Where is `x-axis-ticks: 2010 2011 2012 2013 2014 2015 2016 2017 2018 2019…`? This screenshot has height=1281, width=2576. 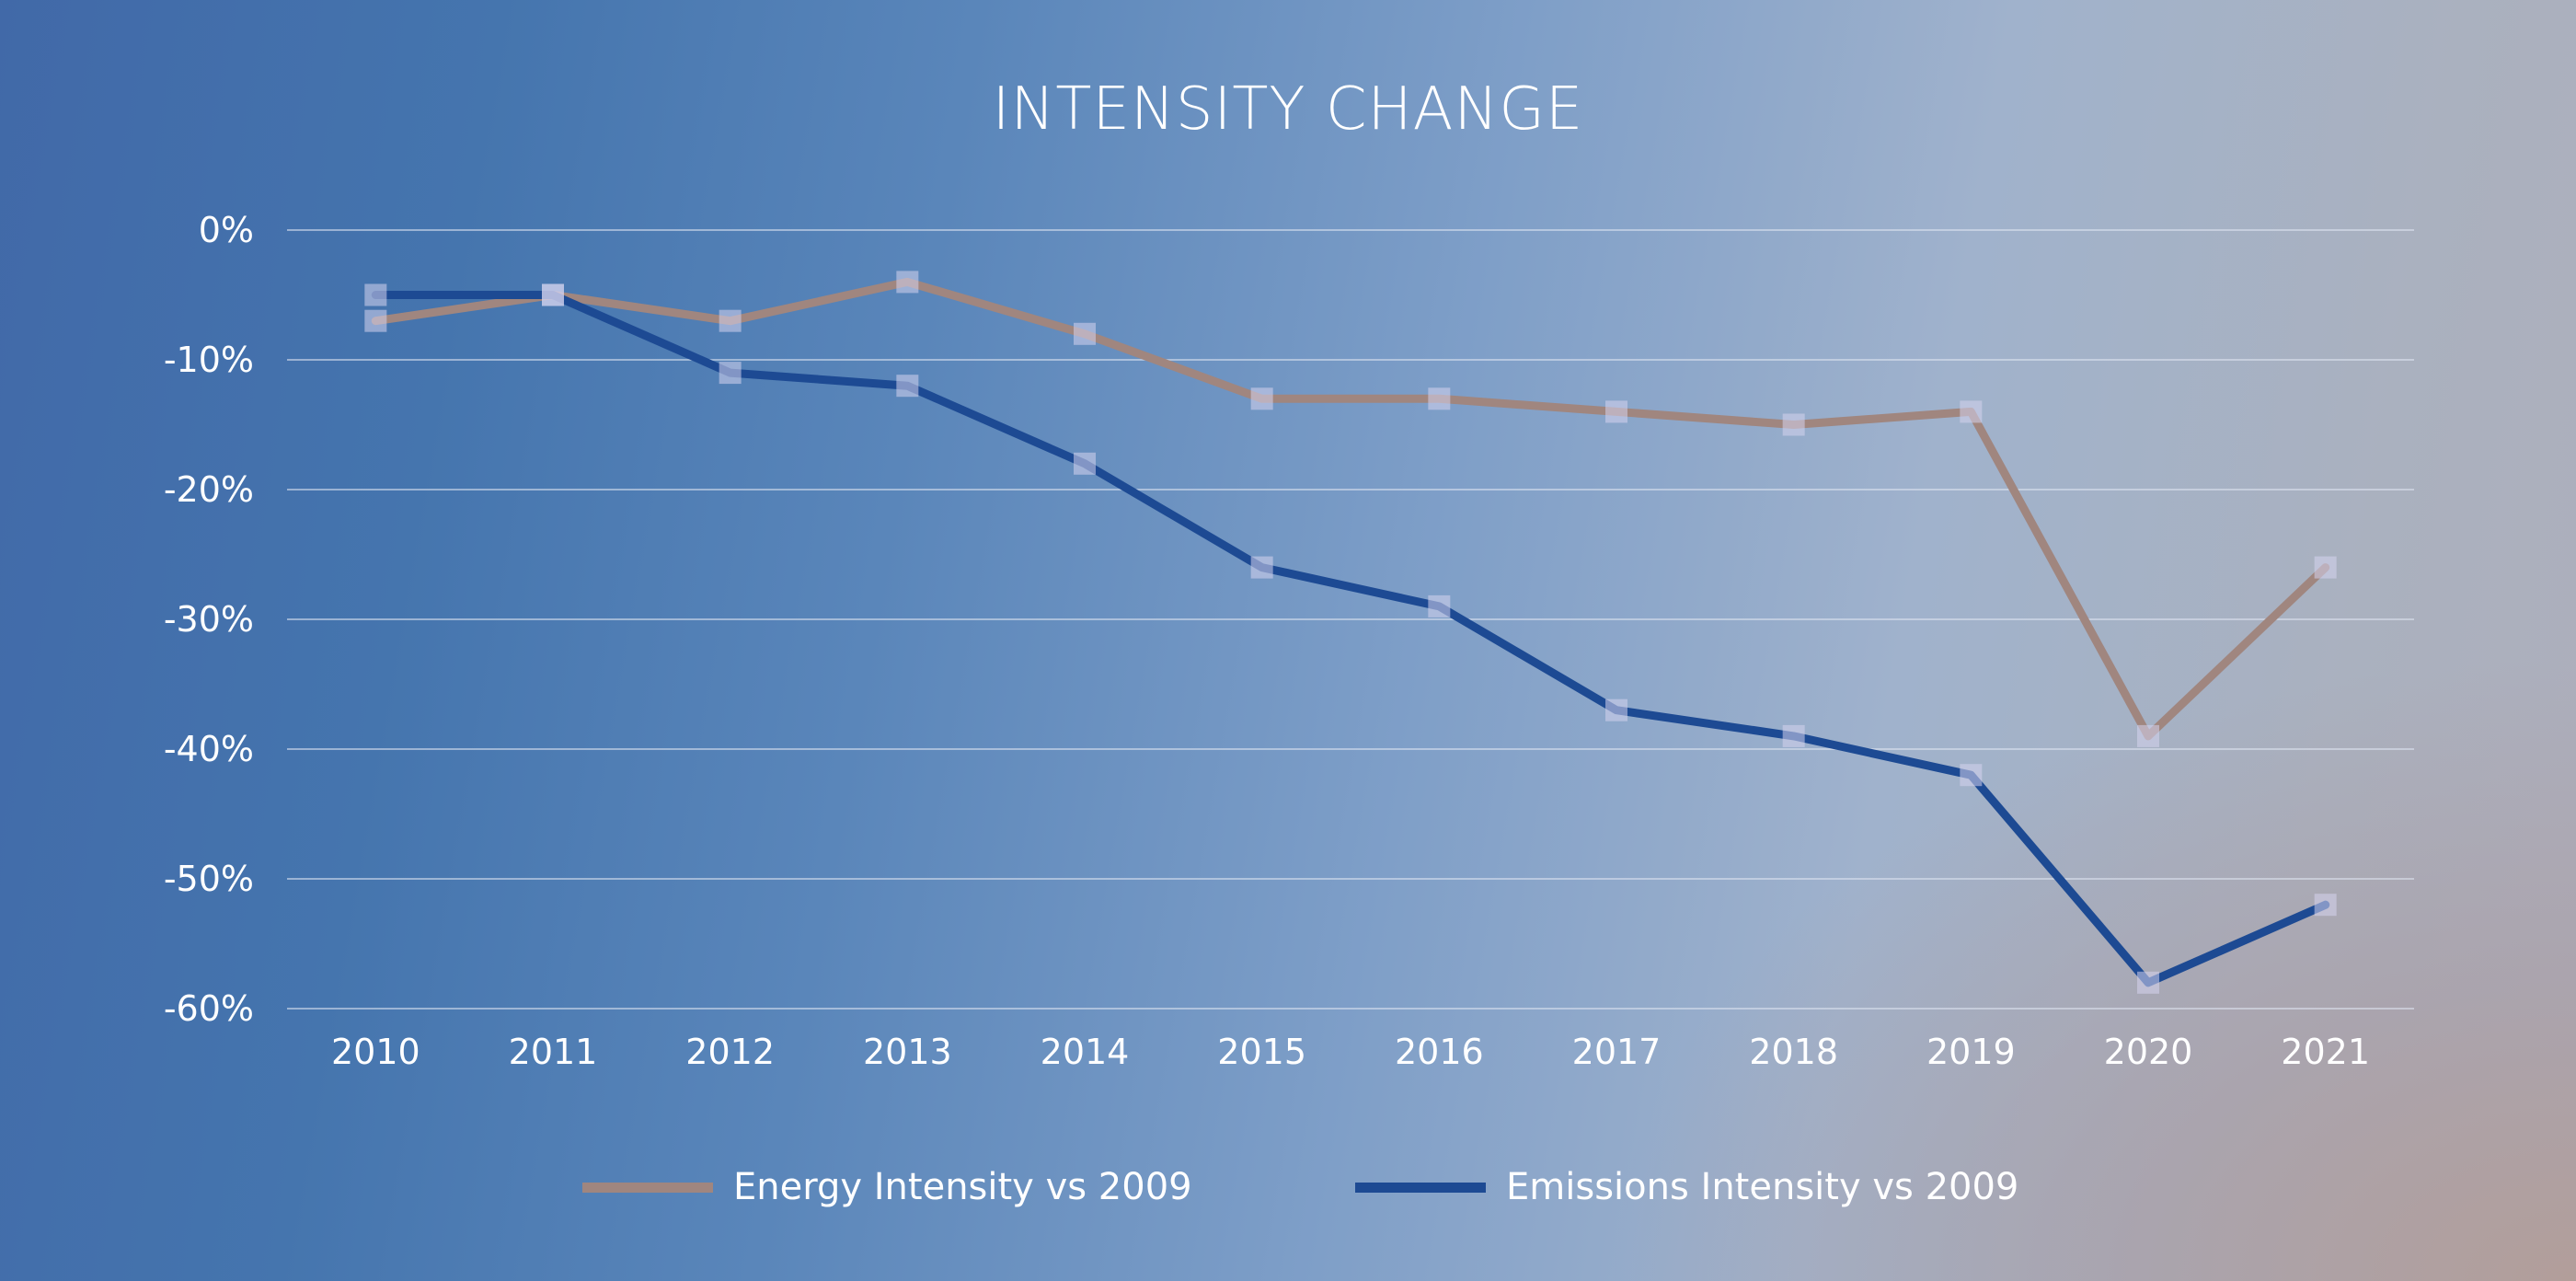 x-axis-ticks: 2010 2011 2012 2013 2014 2015 2016 2017 2018 2019… is located at coordinates (1350, 1052).